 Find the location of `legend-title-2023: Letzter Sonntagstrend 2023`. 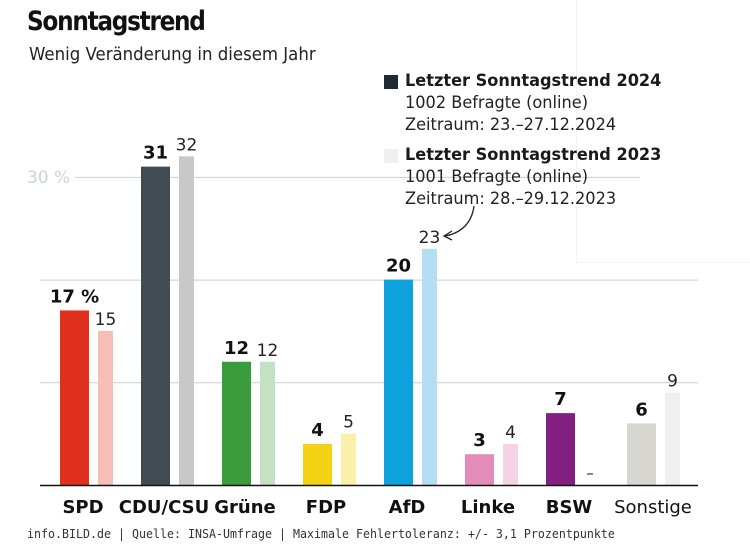

legend-title-2023: Letzter Sonntagstrend 2023 is located at coordinates (533, 155).